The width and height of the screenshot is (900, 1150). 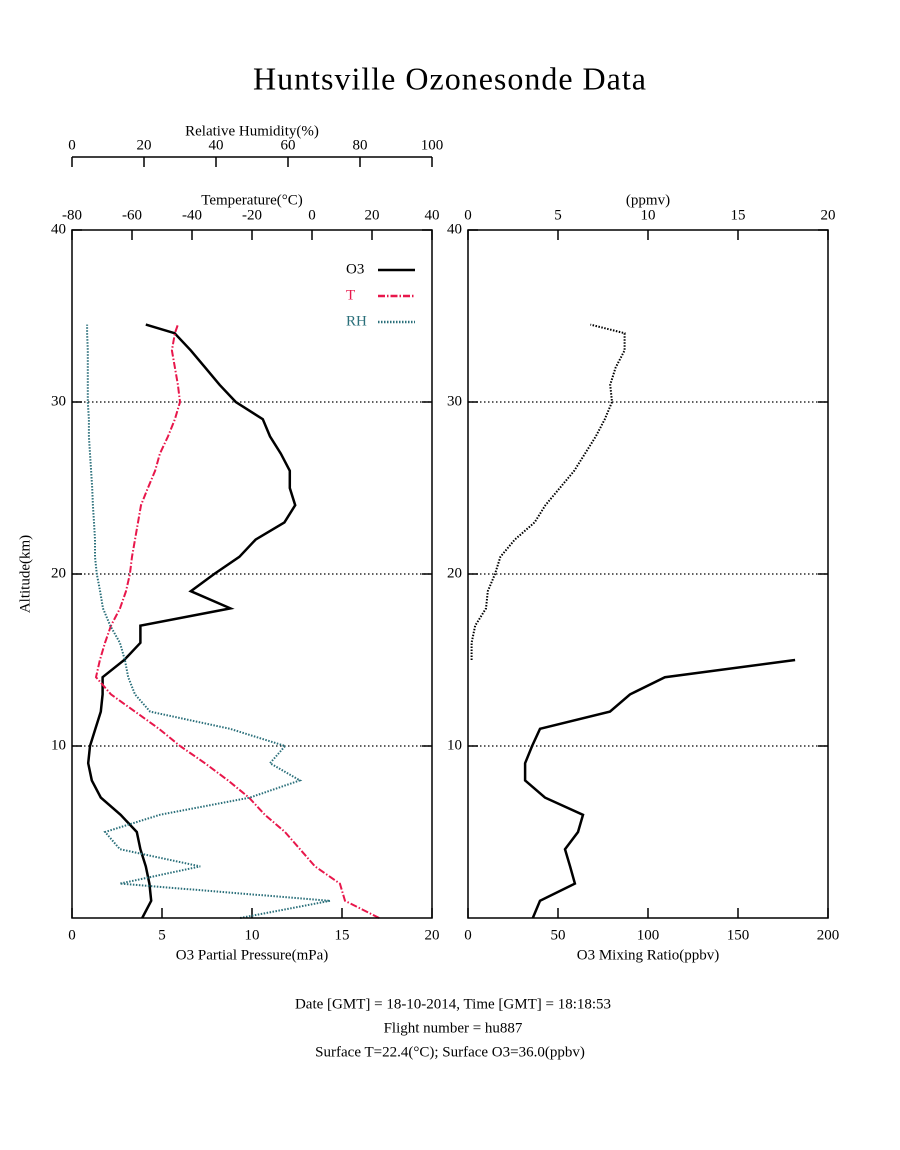 What do you see at coordinates (342, 935) in the screenshot?
I see `x-tick-label: 15` at bounding box center [342, 935].